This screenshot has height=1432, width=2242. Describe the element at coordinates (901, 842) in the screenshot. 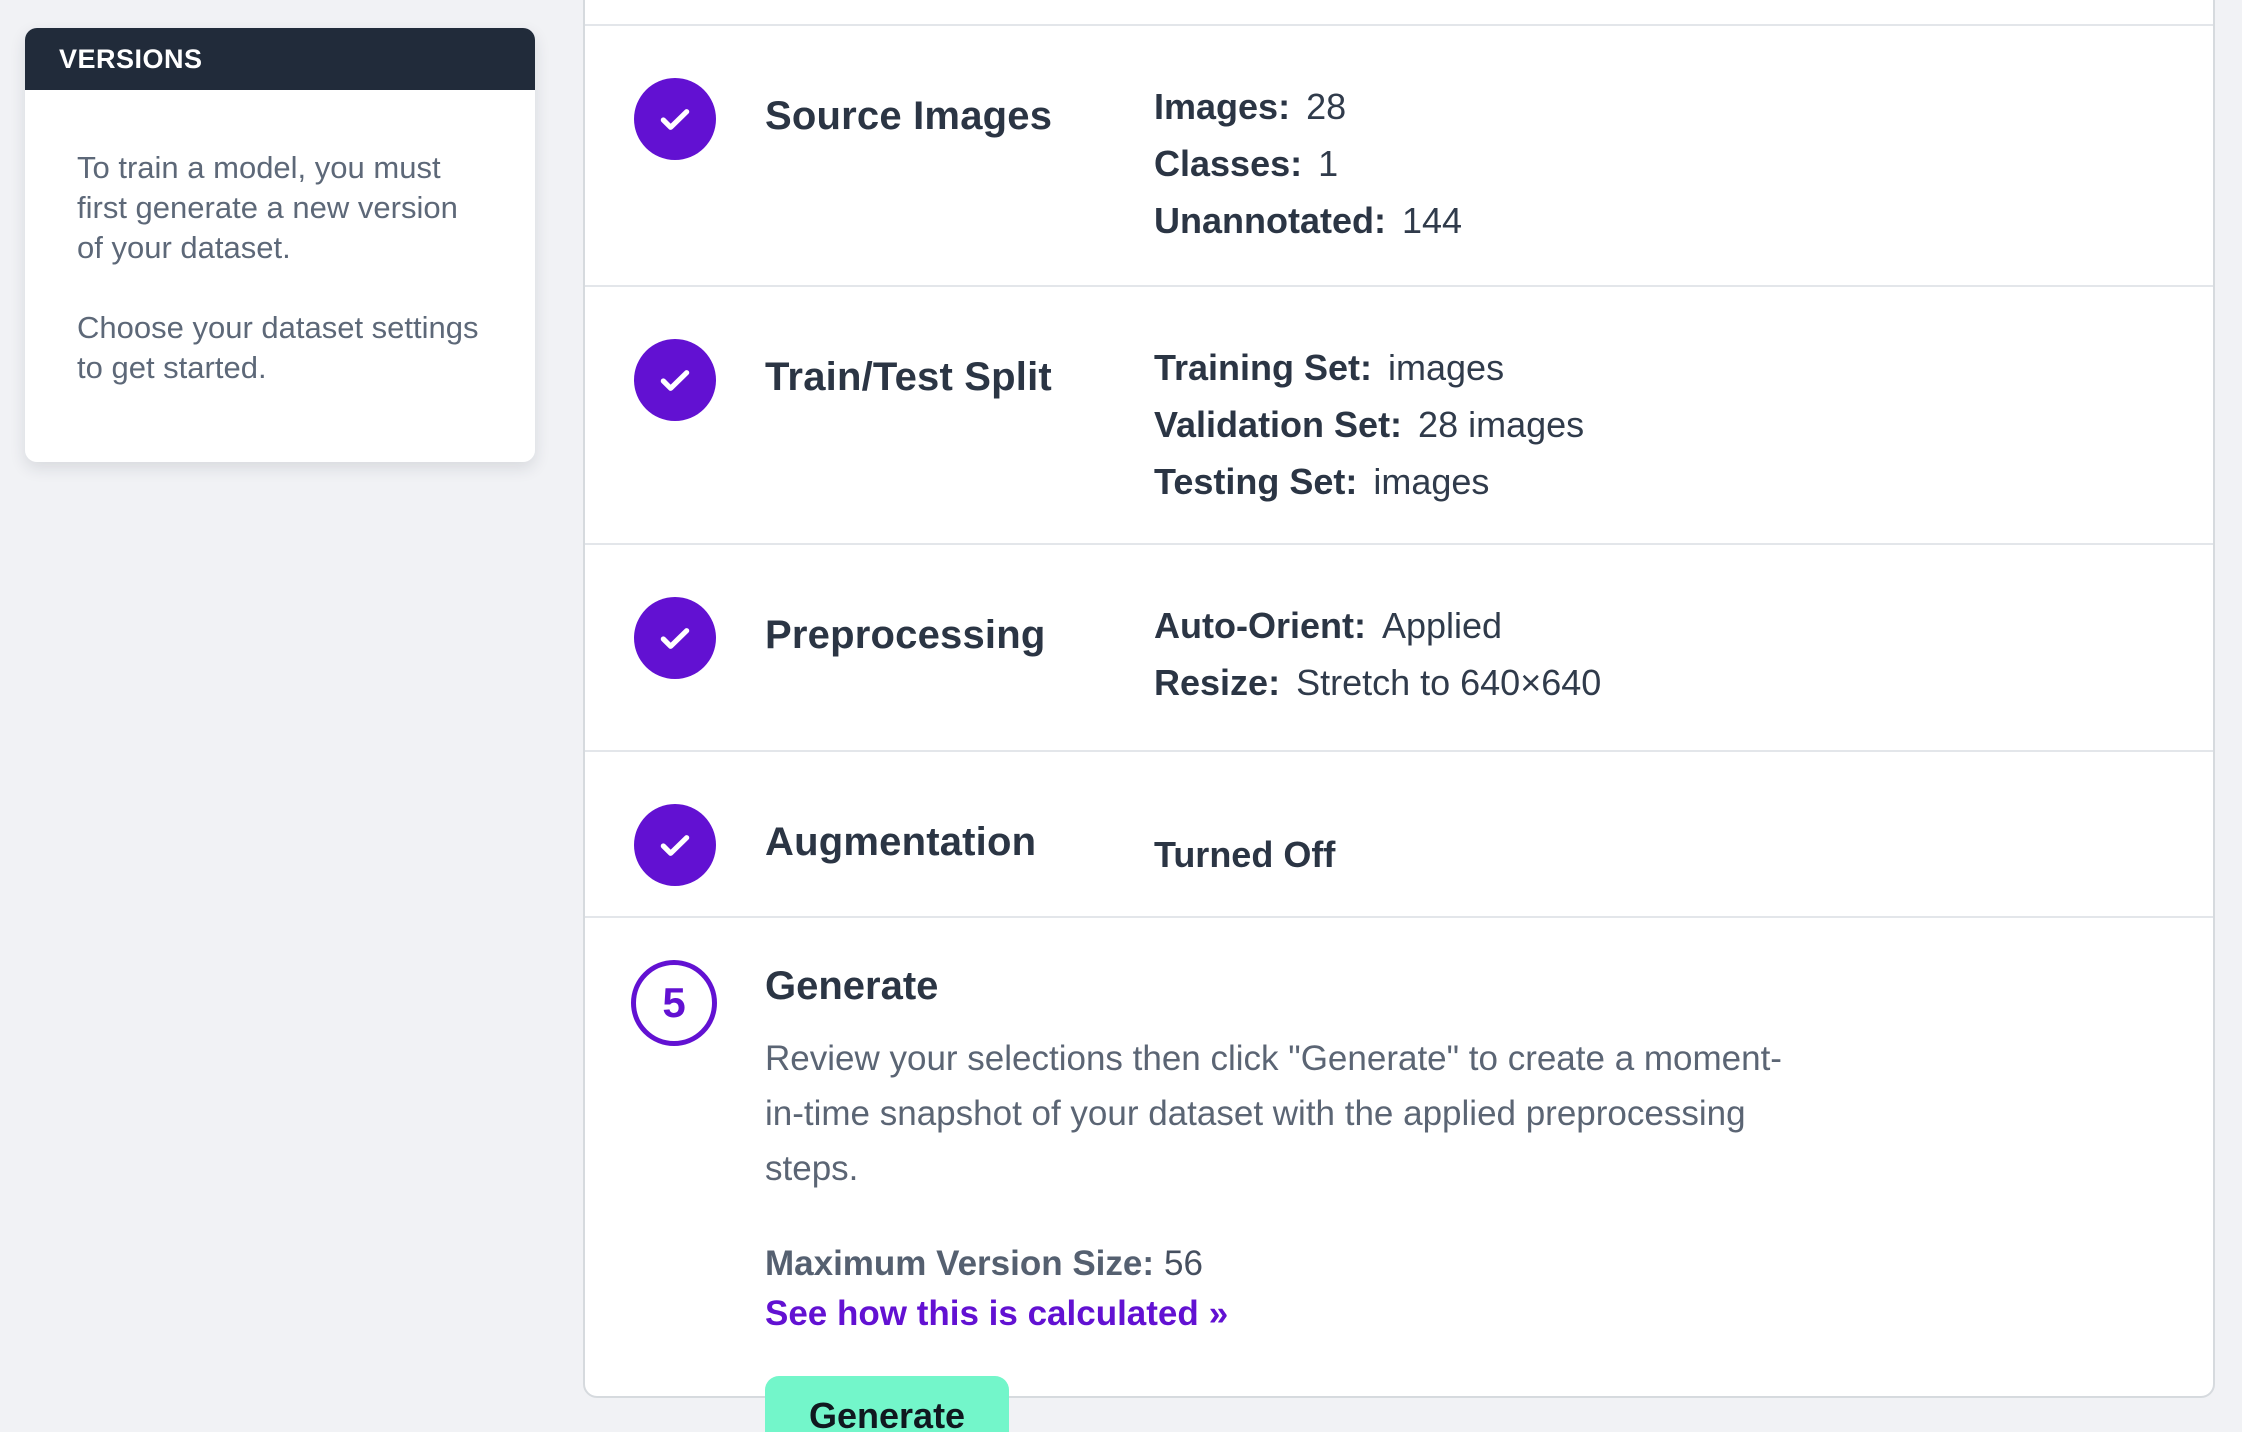

I see `step-title-augmentation: Augmentation` at that location.